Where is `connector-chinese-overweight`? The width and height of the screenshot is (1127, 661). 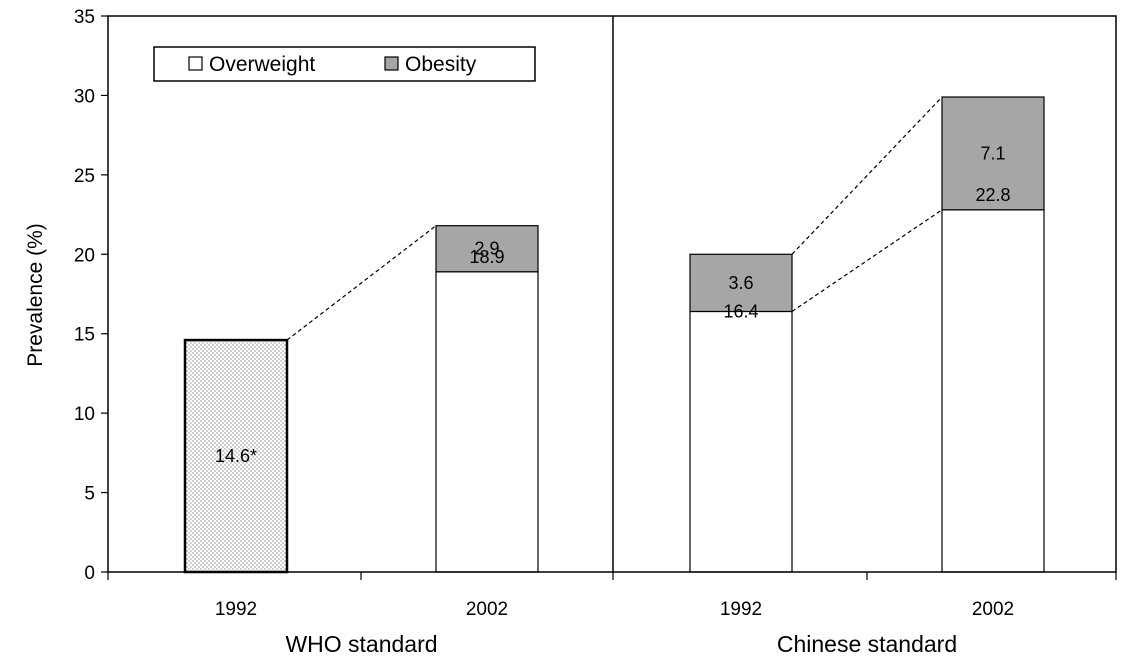
connector-chinese-overweight is located at coordinates (867, 260).